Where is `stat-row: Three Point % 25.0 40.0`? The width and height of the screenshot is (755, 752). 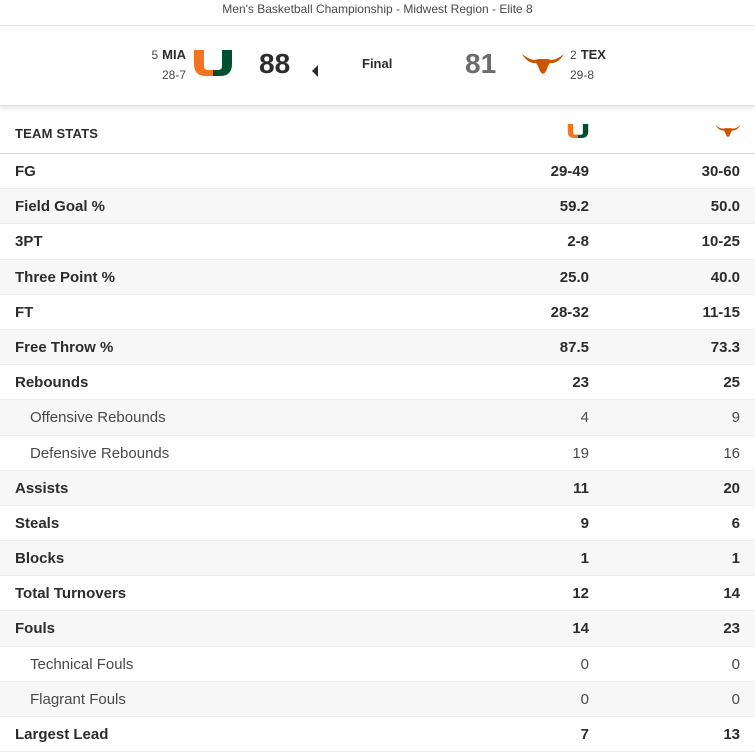 stat-row: Three Point % 25.0 40.0 is located at coordinates (377, 277).